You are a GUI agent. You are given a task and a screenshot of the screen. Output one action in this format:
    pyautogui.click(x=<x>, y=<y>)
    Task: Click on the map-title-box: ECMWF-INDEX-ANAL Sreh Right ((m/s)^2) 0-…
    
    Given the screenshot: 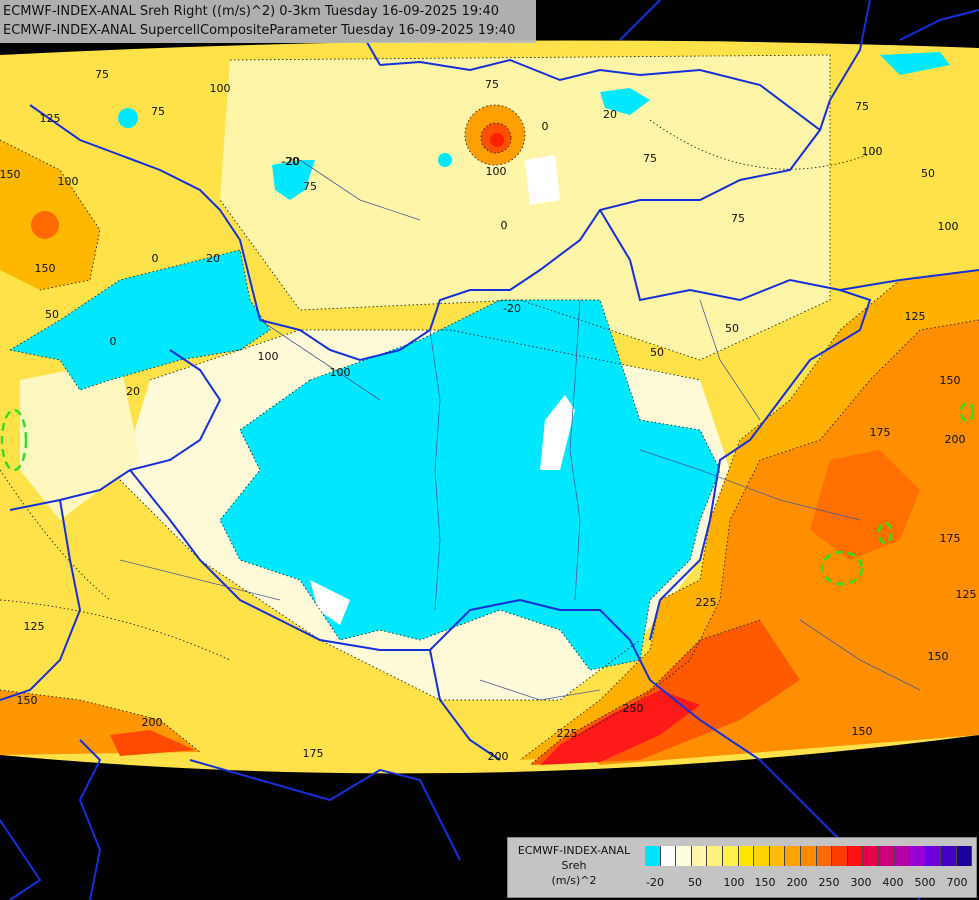 What is the action you would take?
    pyautogui.click(x=268, y=21)
    